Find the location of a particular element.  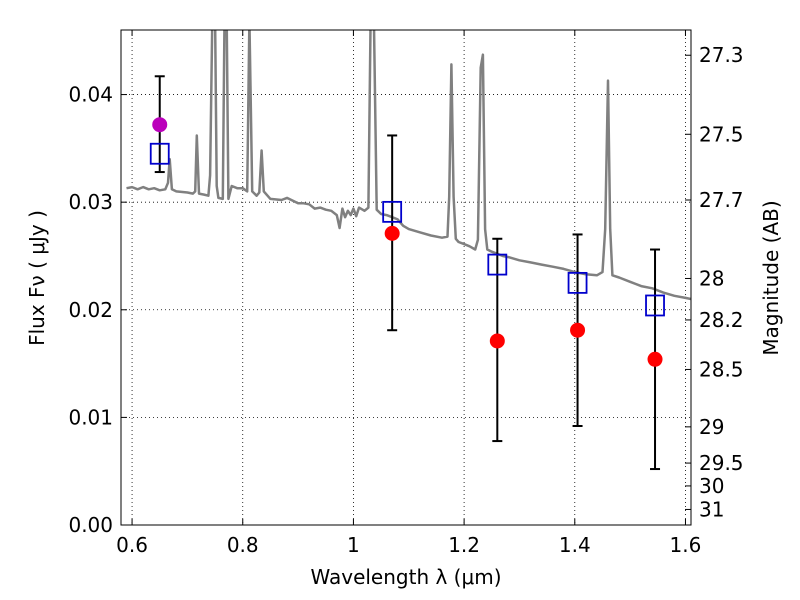

y2-tick-label: 27.3 is located at coordinates (721, 55).